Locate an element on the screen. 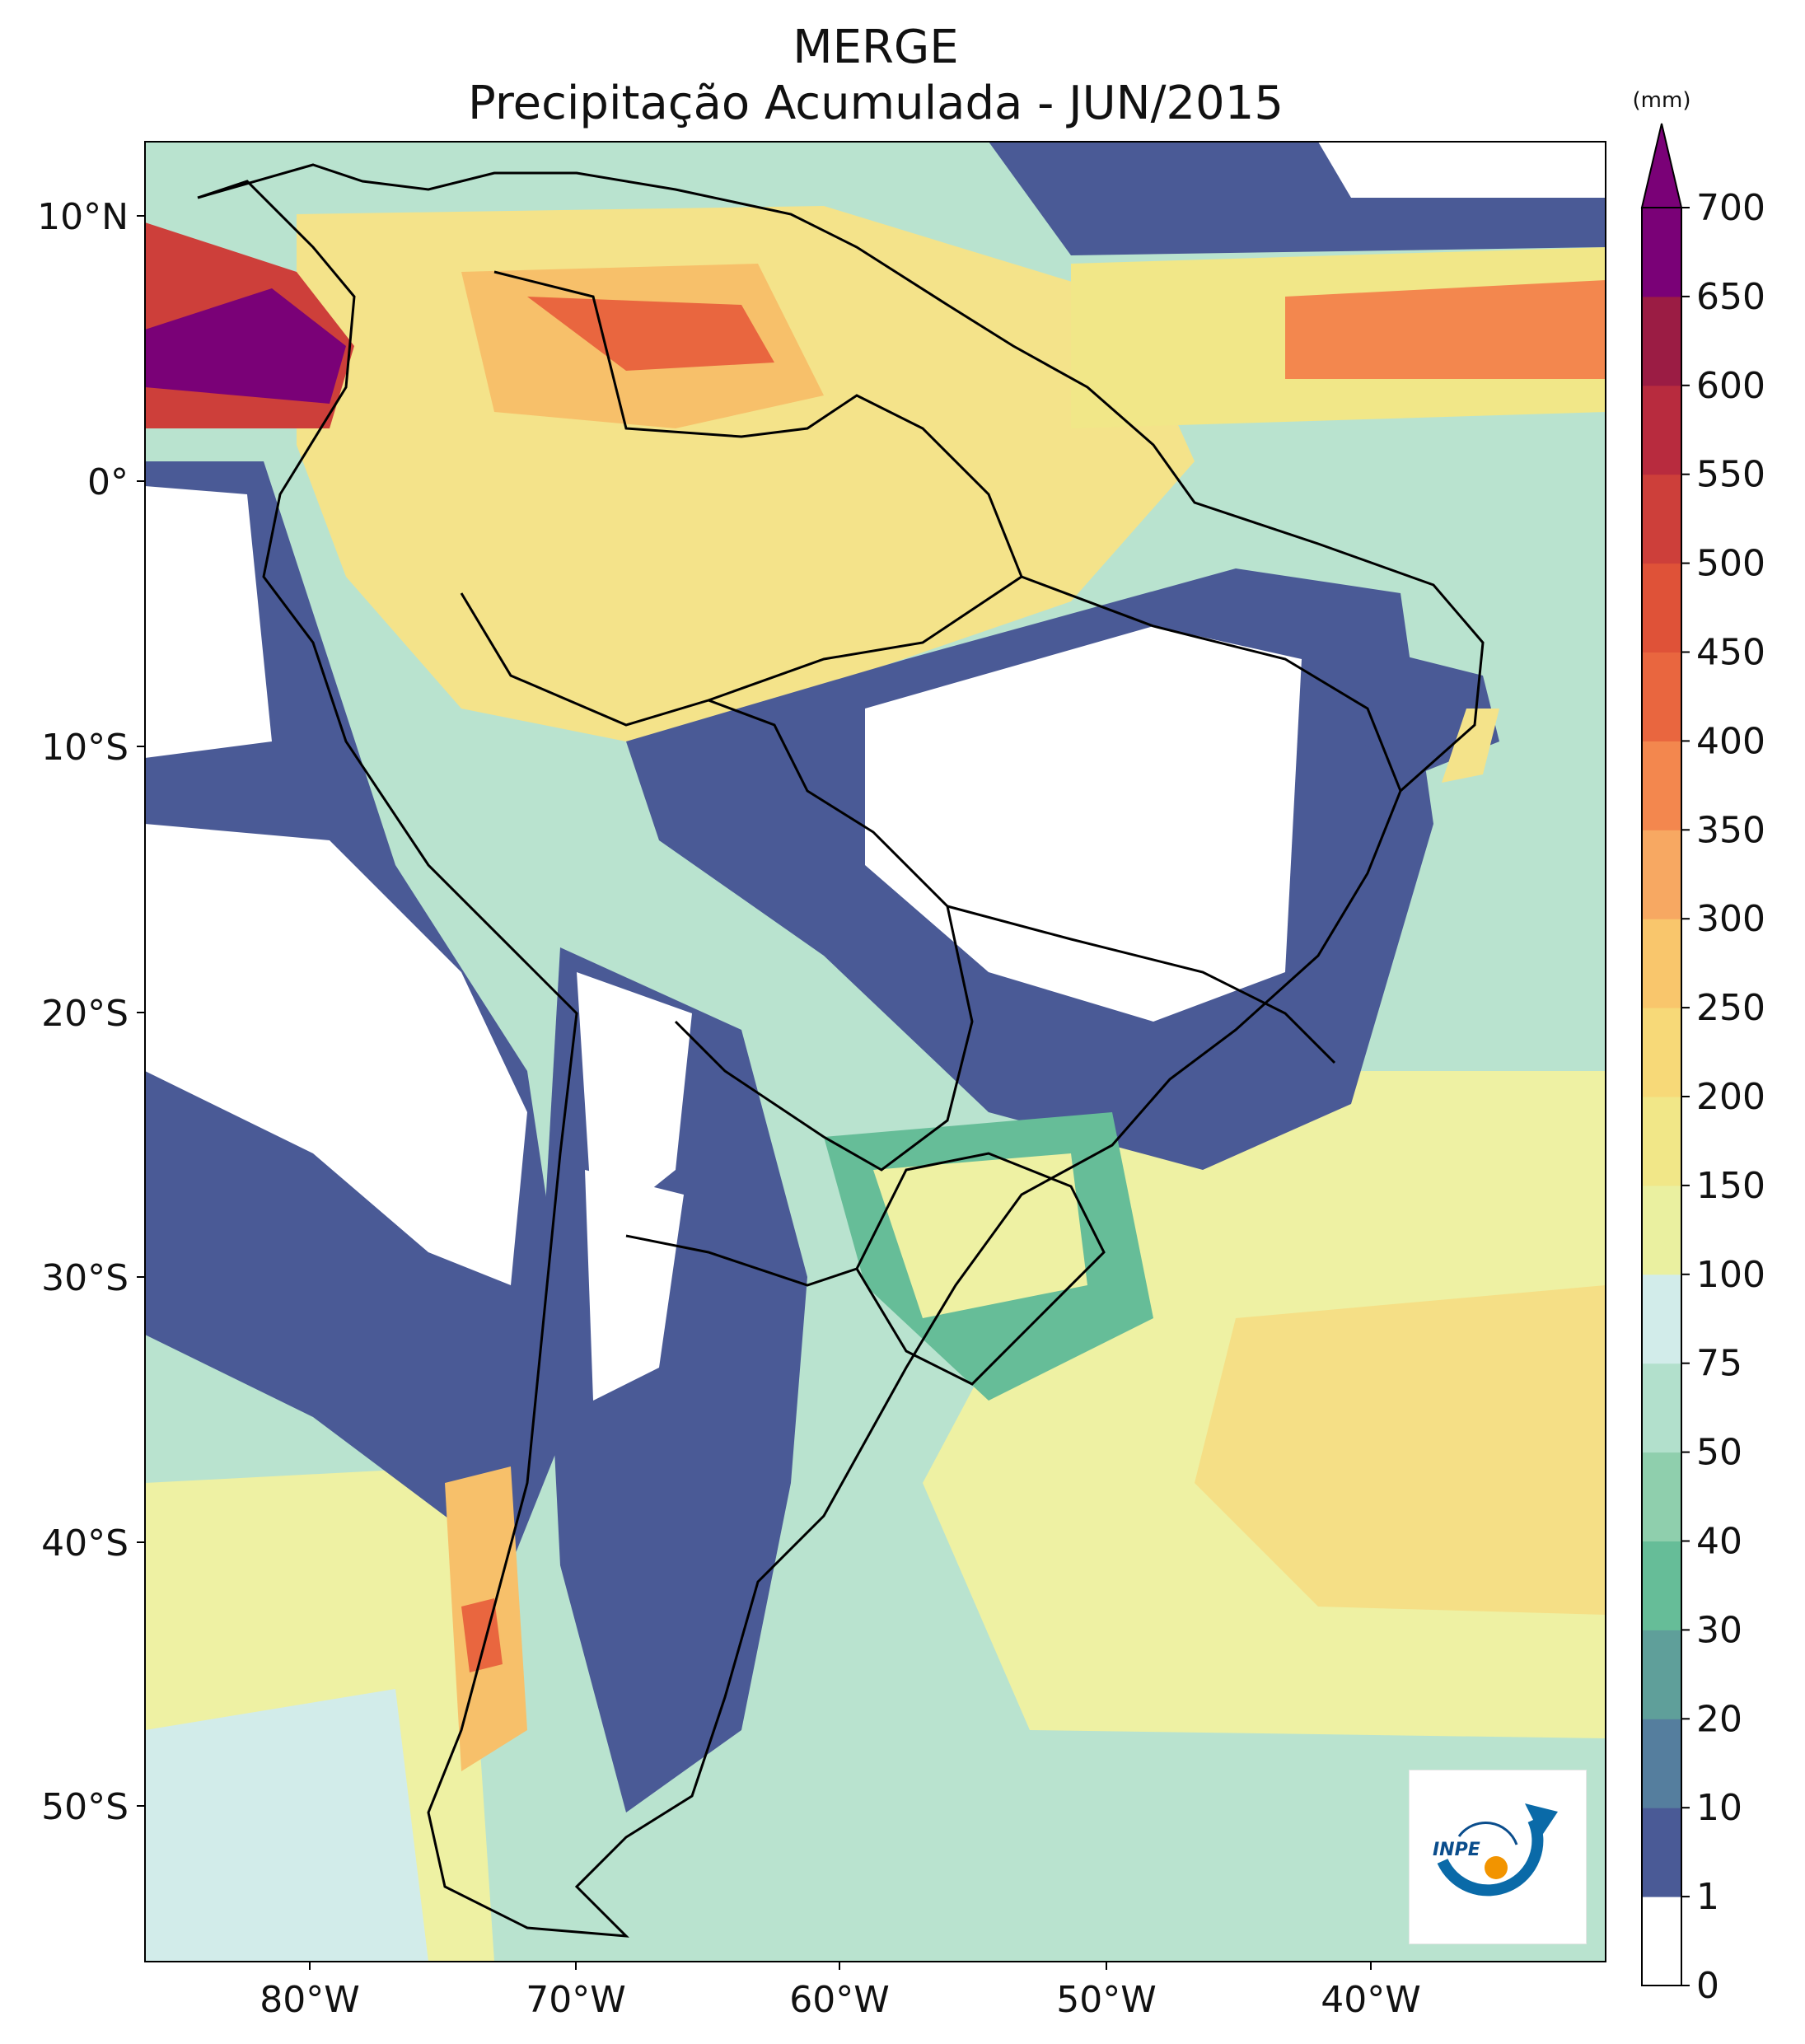 This screenshot has width=1805, height=2044. colorbar-label: 550 is located at coordinates (1730, 475).